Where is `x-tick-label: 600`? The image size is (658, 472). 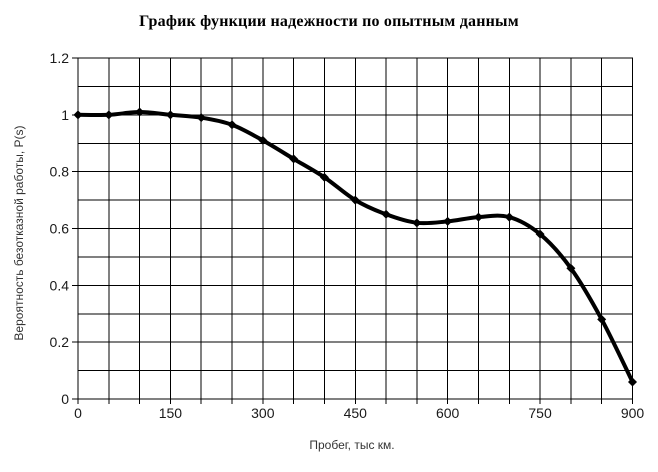
x-tick-label: 600 is located at coordinates (448, 413).